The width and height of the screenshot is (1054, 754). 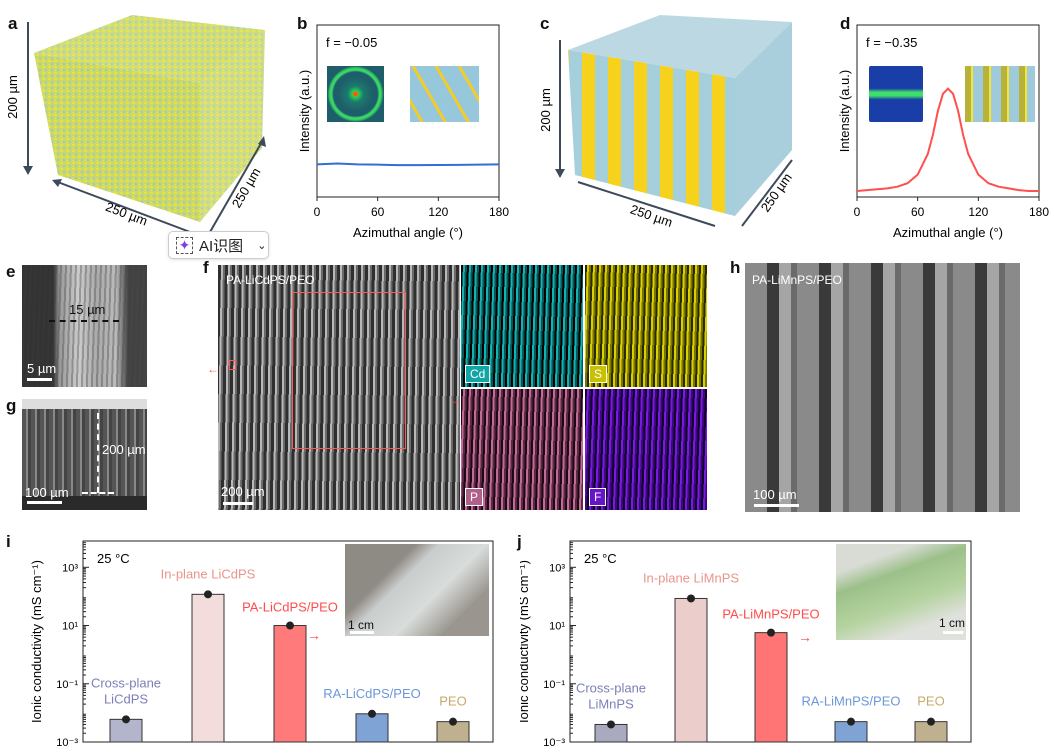 What do you see at coordinates (11, 405) in the screenshot?
I see `panel-label-g: g` at bounding box center [11, 405].